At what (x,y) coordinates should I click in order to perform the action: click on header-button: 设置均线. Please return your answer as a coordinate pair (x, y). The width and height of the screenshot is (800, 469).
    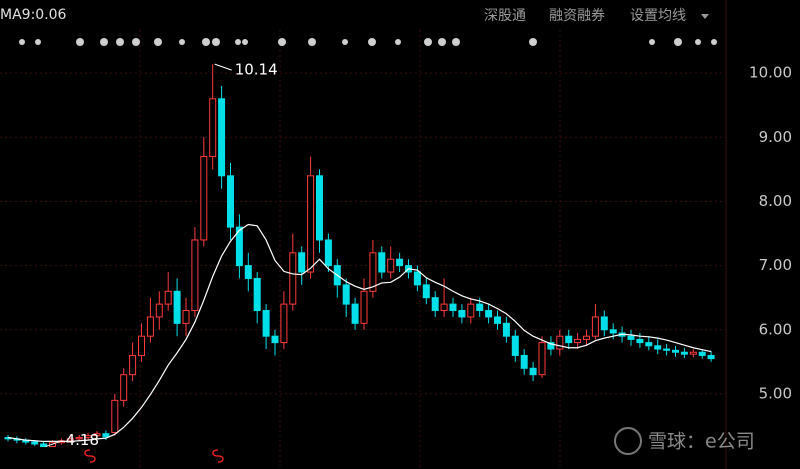
    Looking at the image, I should click on (658, 16).